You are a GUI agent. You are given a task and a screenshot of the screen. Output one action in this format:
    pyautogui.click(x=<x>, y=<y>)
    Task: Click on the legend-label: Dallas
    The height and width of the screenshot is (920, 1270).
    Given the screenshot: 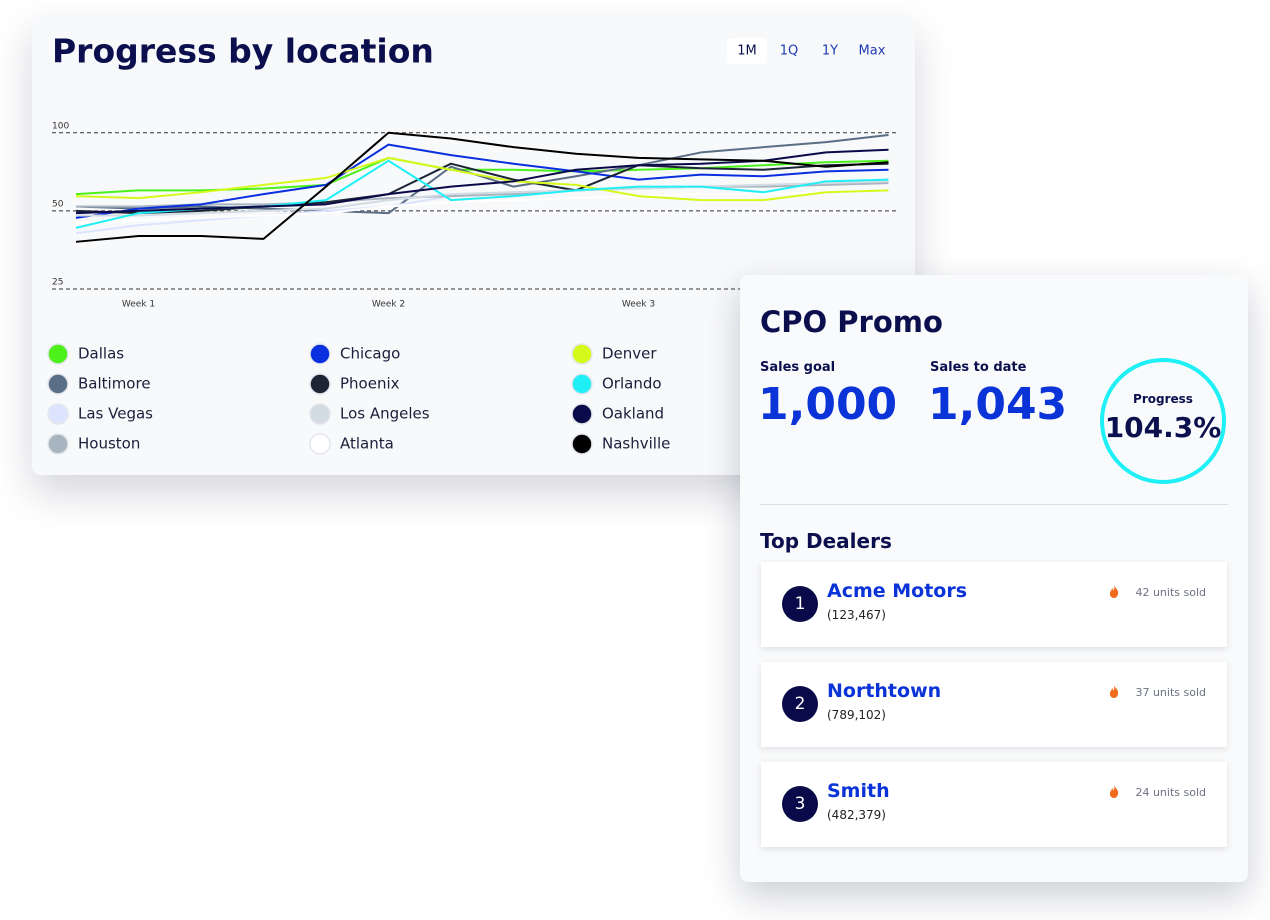 What is the action you would take?
    pyautogui.click(x=101, y=354)
    